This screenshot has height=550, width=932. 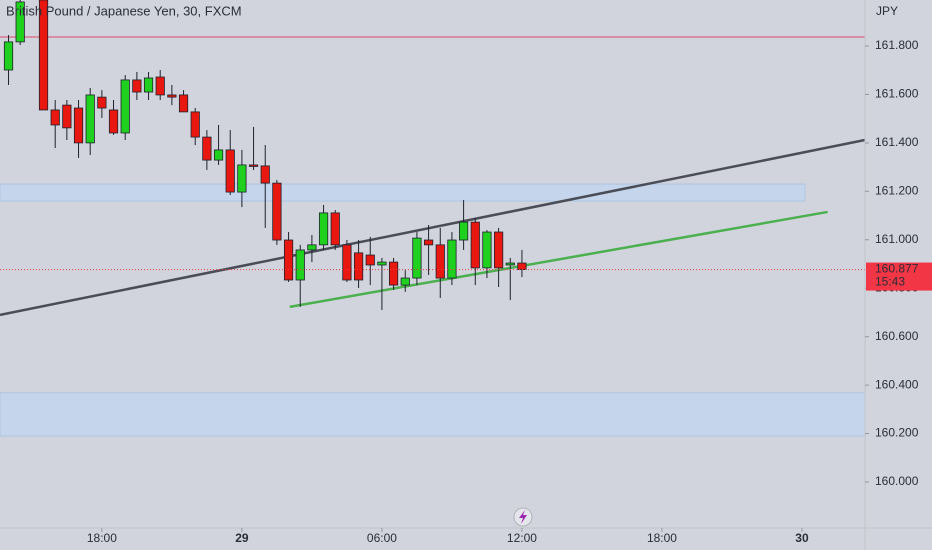 What do you see at coordinates (558, 259) in the screenshot?
I see `trend-line` at bounding box center [558, 259].